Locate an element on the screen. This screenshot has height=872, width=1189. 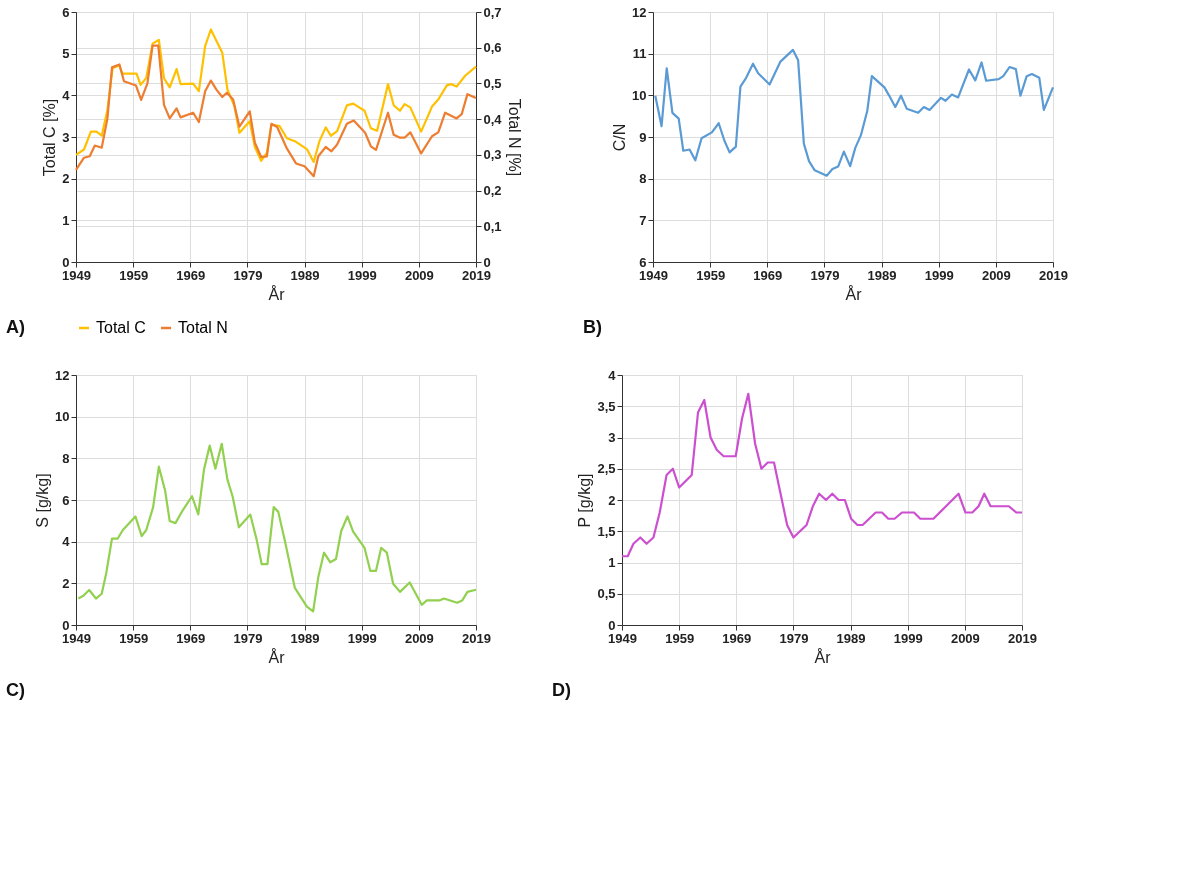
legend-label: Total C is located at coordinates (121, 327).